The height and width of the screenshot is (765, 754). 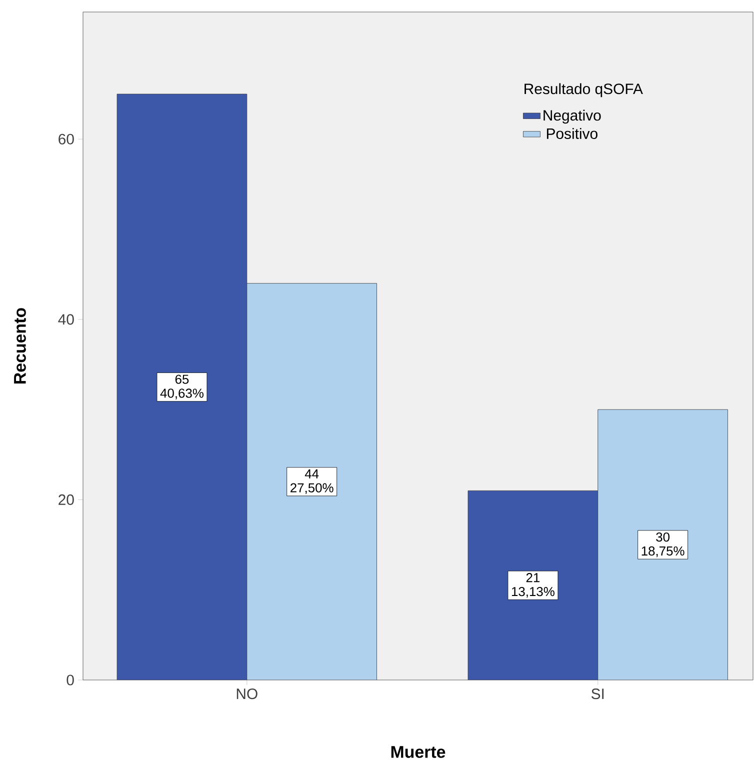 What do you see at coordinates (66, 319) in the screenshot?
I see `y-tick-label: 40` at bounding box center [66, 319].